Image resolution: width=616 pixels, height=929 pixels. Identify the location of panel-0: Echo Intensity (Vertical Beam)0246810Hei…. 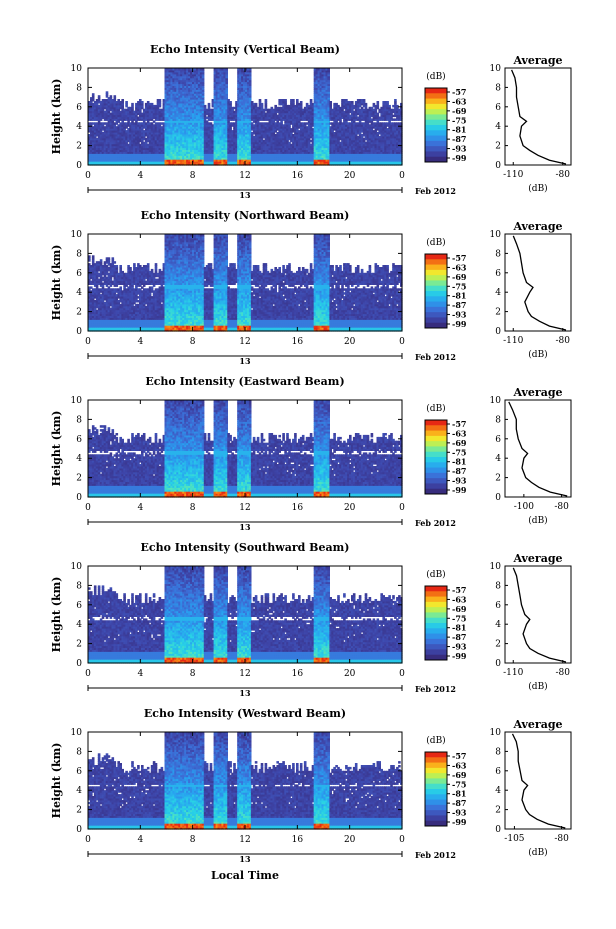
(311, 121).